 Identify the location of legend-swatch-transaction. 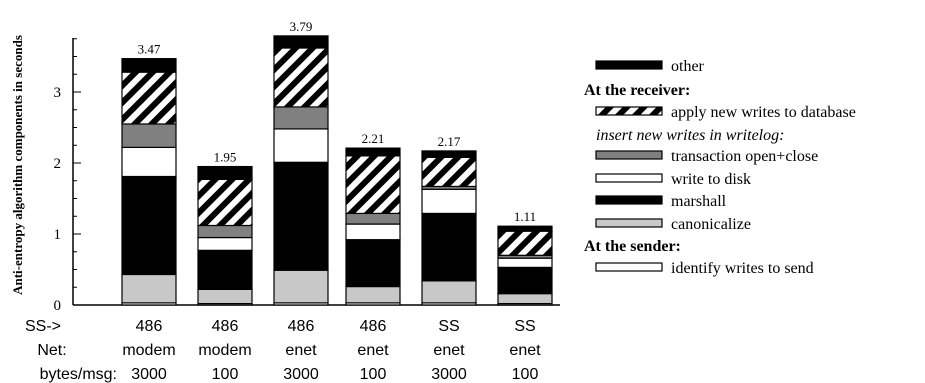
(629, 155).